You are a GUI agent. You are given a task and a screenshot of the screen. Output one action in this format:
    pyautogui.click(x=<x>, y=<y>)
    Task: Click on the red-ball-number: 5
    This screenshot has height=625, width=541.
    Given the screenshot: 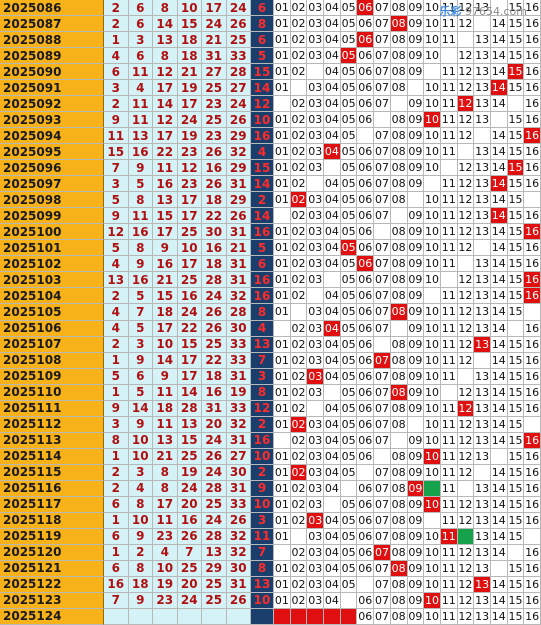 What is the action you would take?
    pyautogui.click(x=116, y=376)
    